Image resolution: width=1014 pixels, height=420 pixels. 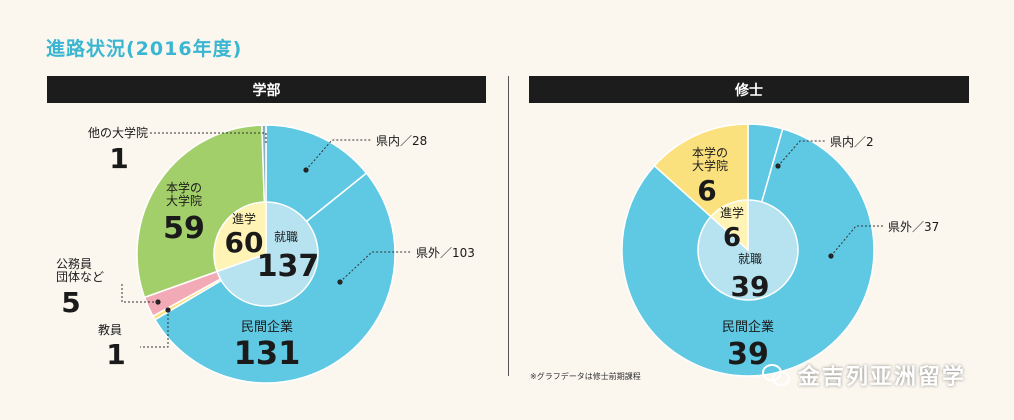 I want to click on master-label-prefecture-out: 県外／37, so click(x=913, y=227).